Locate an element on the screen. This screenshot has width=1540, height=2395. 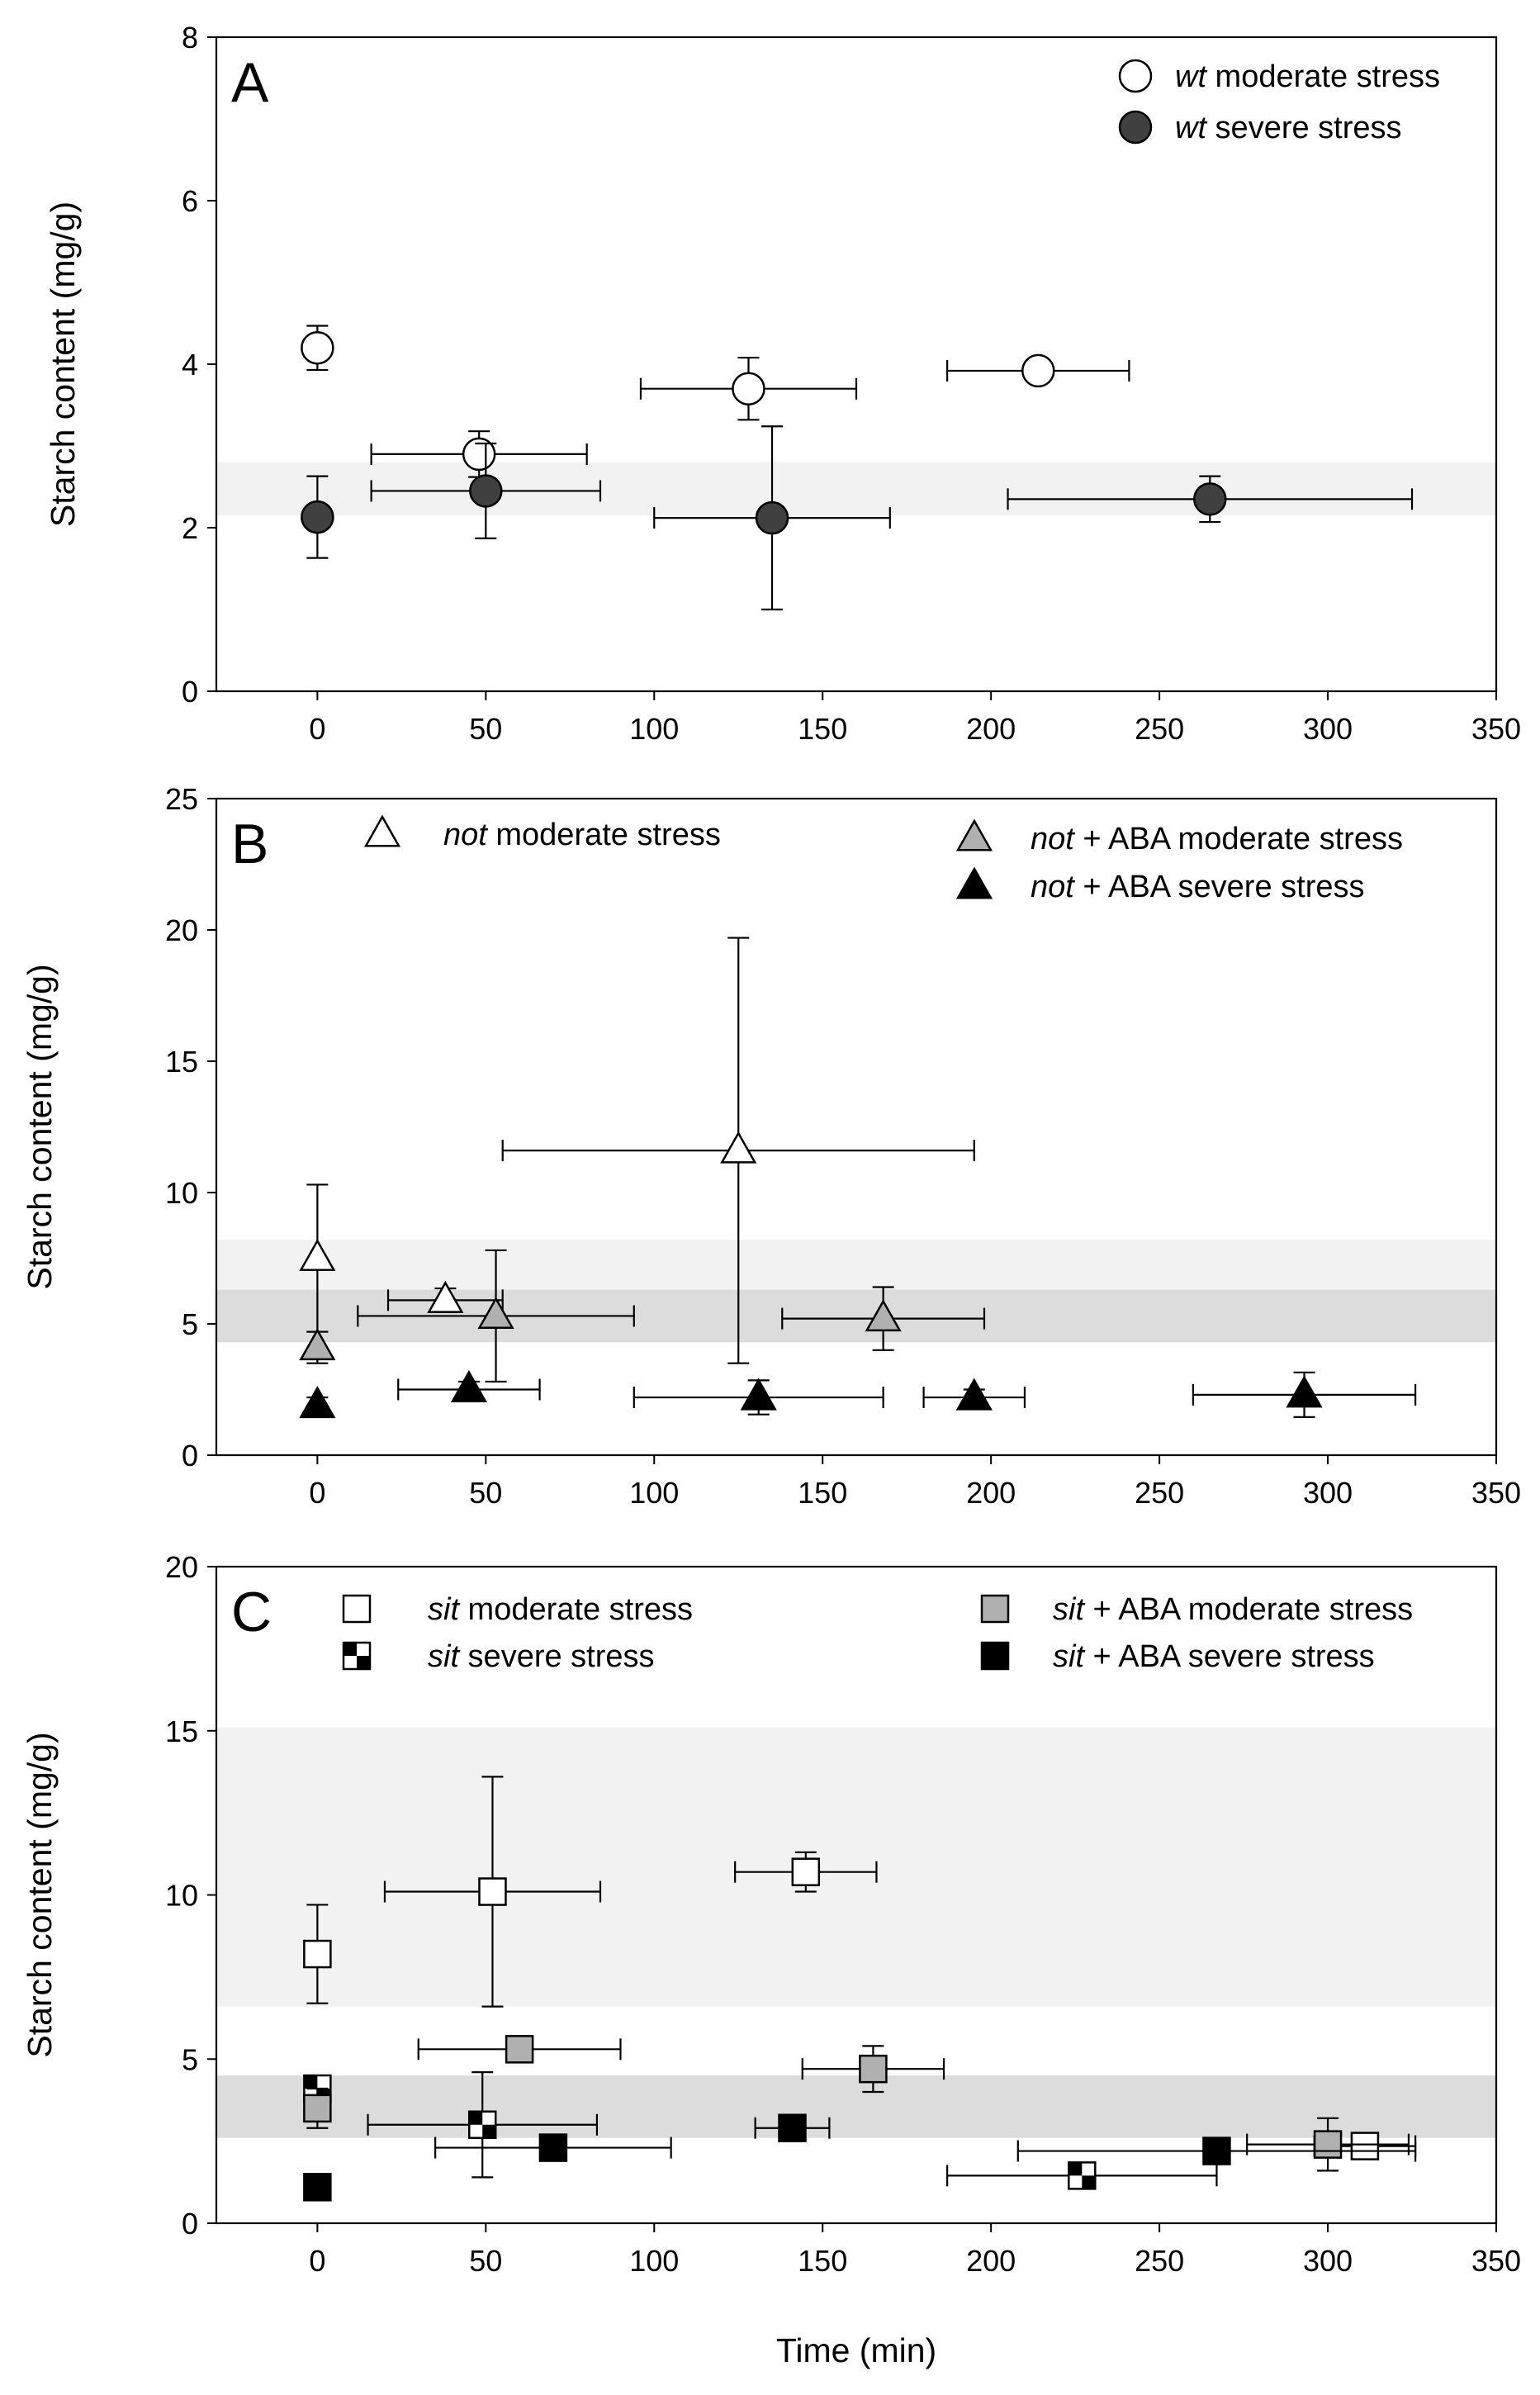
series-sit-moderate-stress is located at coordinates (860, 1968).